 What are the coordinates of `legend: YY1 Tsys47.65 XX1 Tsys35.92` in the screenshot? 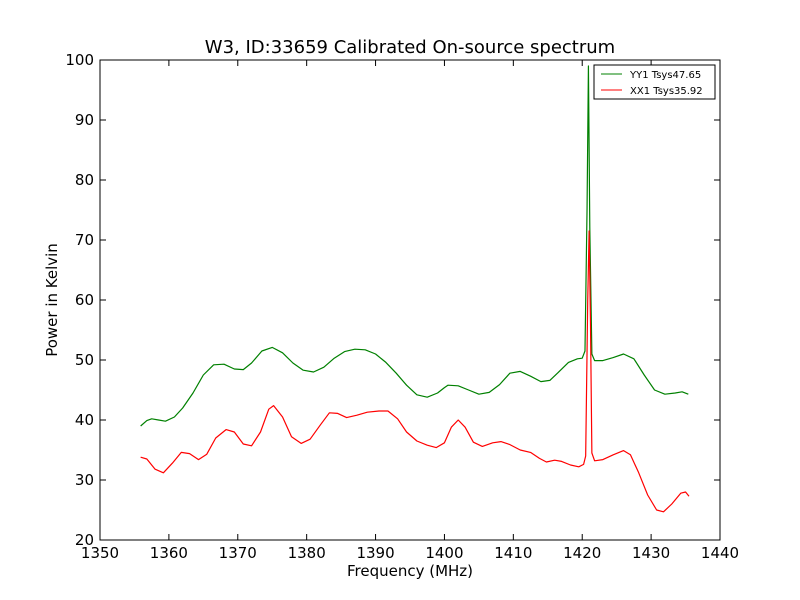 It's located at (654, 82).